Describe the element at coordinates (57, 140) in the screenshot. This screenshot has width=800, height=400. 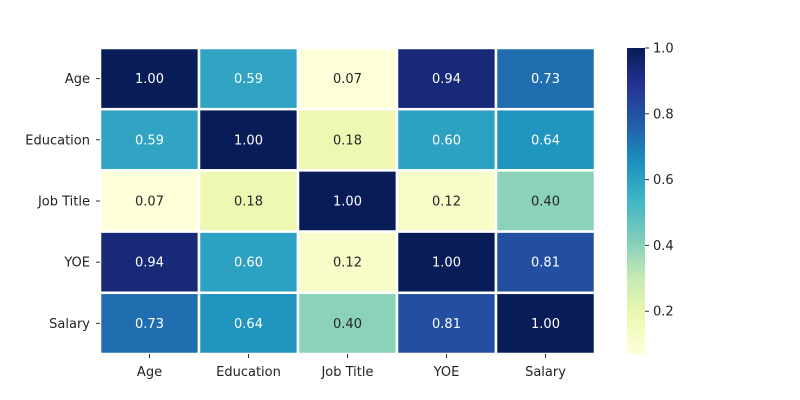
I see `y-tick-label: Education` at that location.